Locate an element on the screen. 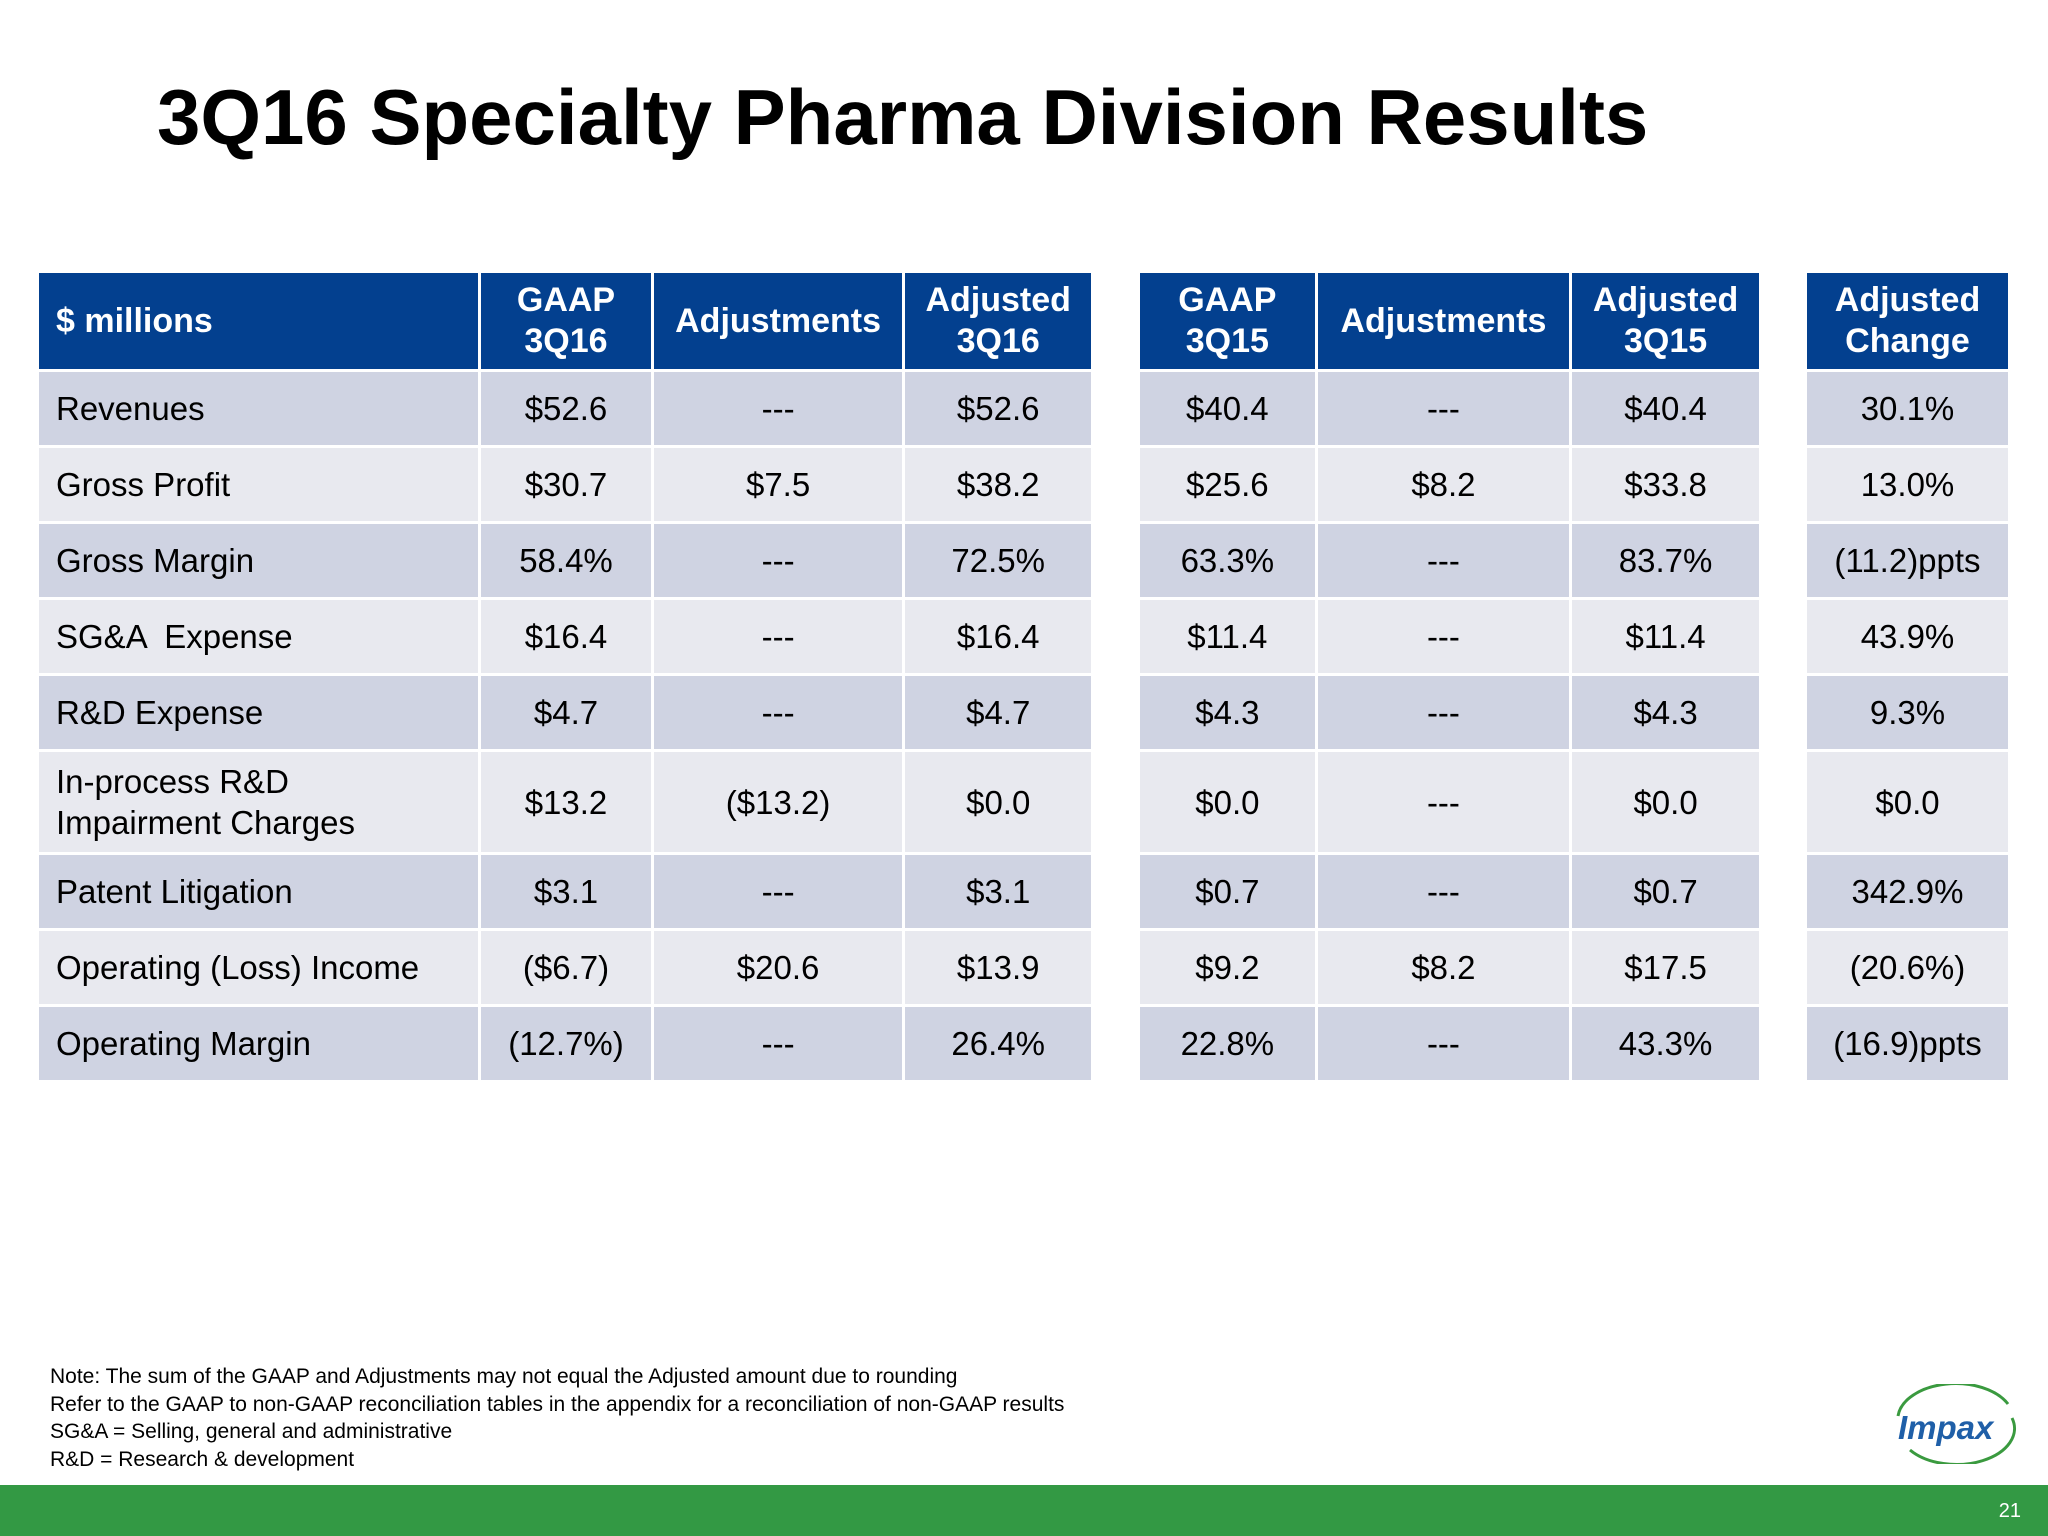 This screenshot has height=1536, width=2048. cell-change: (16.9)ppts is located at coordinates (1907, 1043).